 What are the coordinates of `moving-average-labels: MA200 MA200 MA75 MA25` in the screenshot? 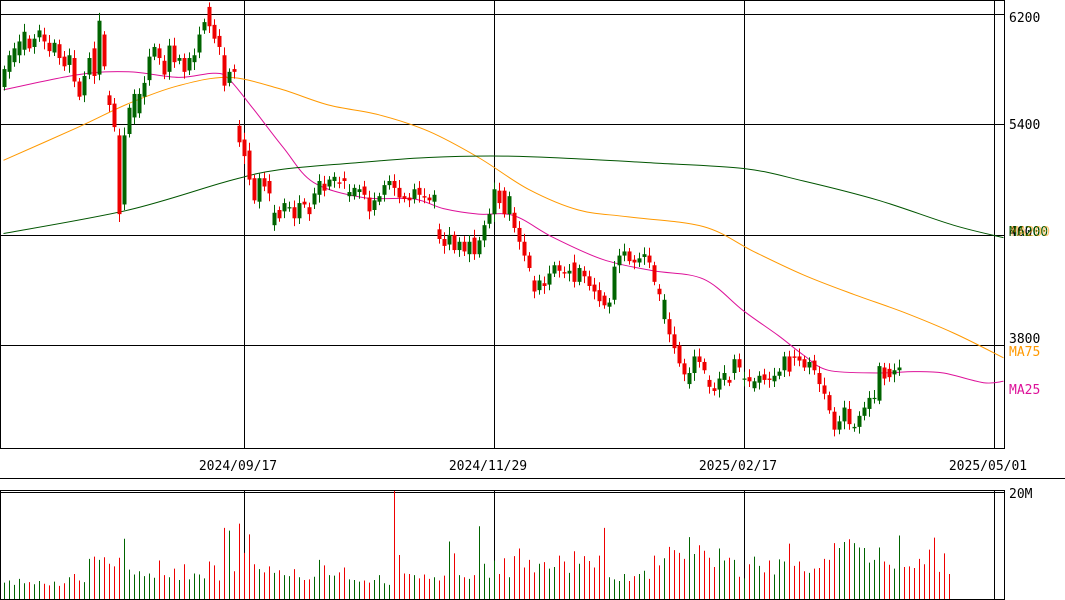 It's located at (1029, 311).